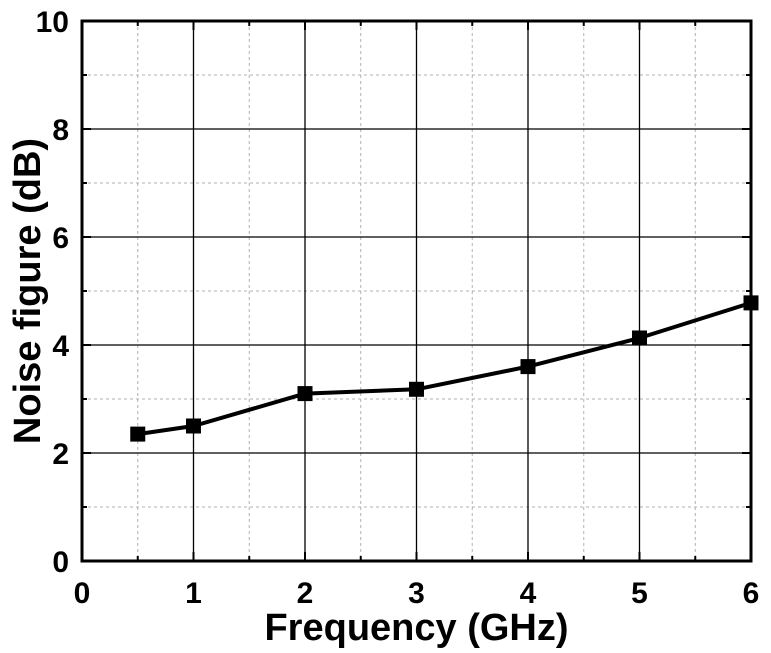  What do you see at coordinates (639, 593) in the screenshot?
I see `x-tick-label: 5` at bounding box center [639, 593].